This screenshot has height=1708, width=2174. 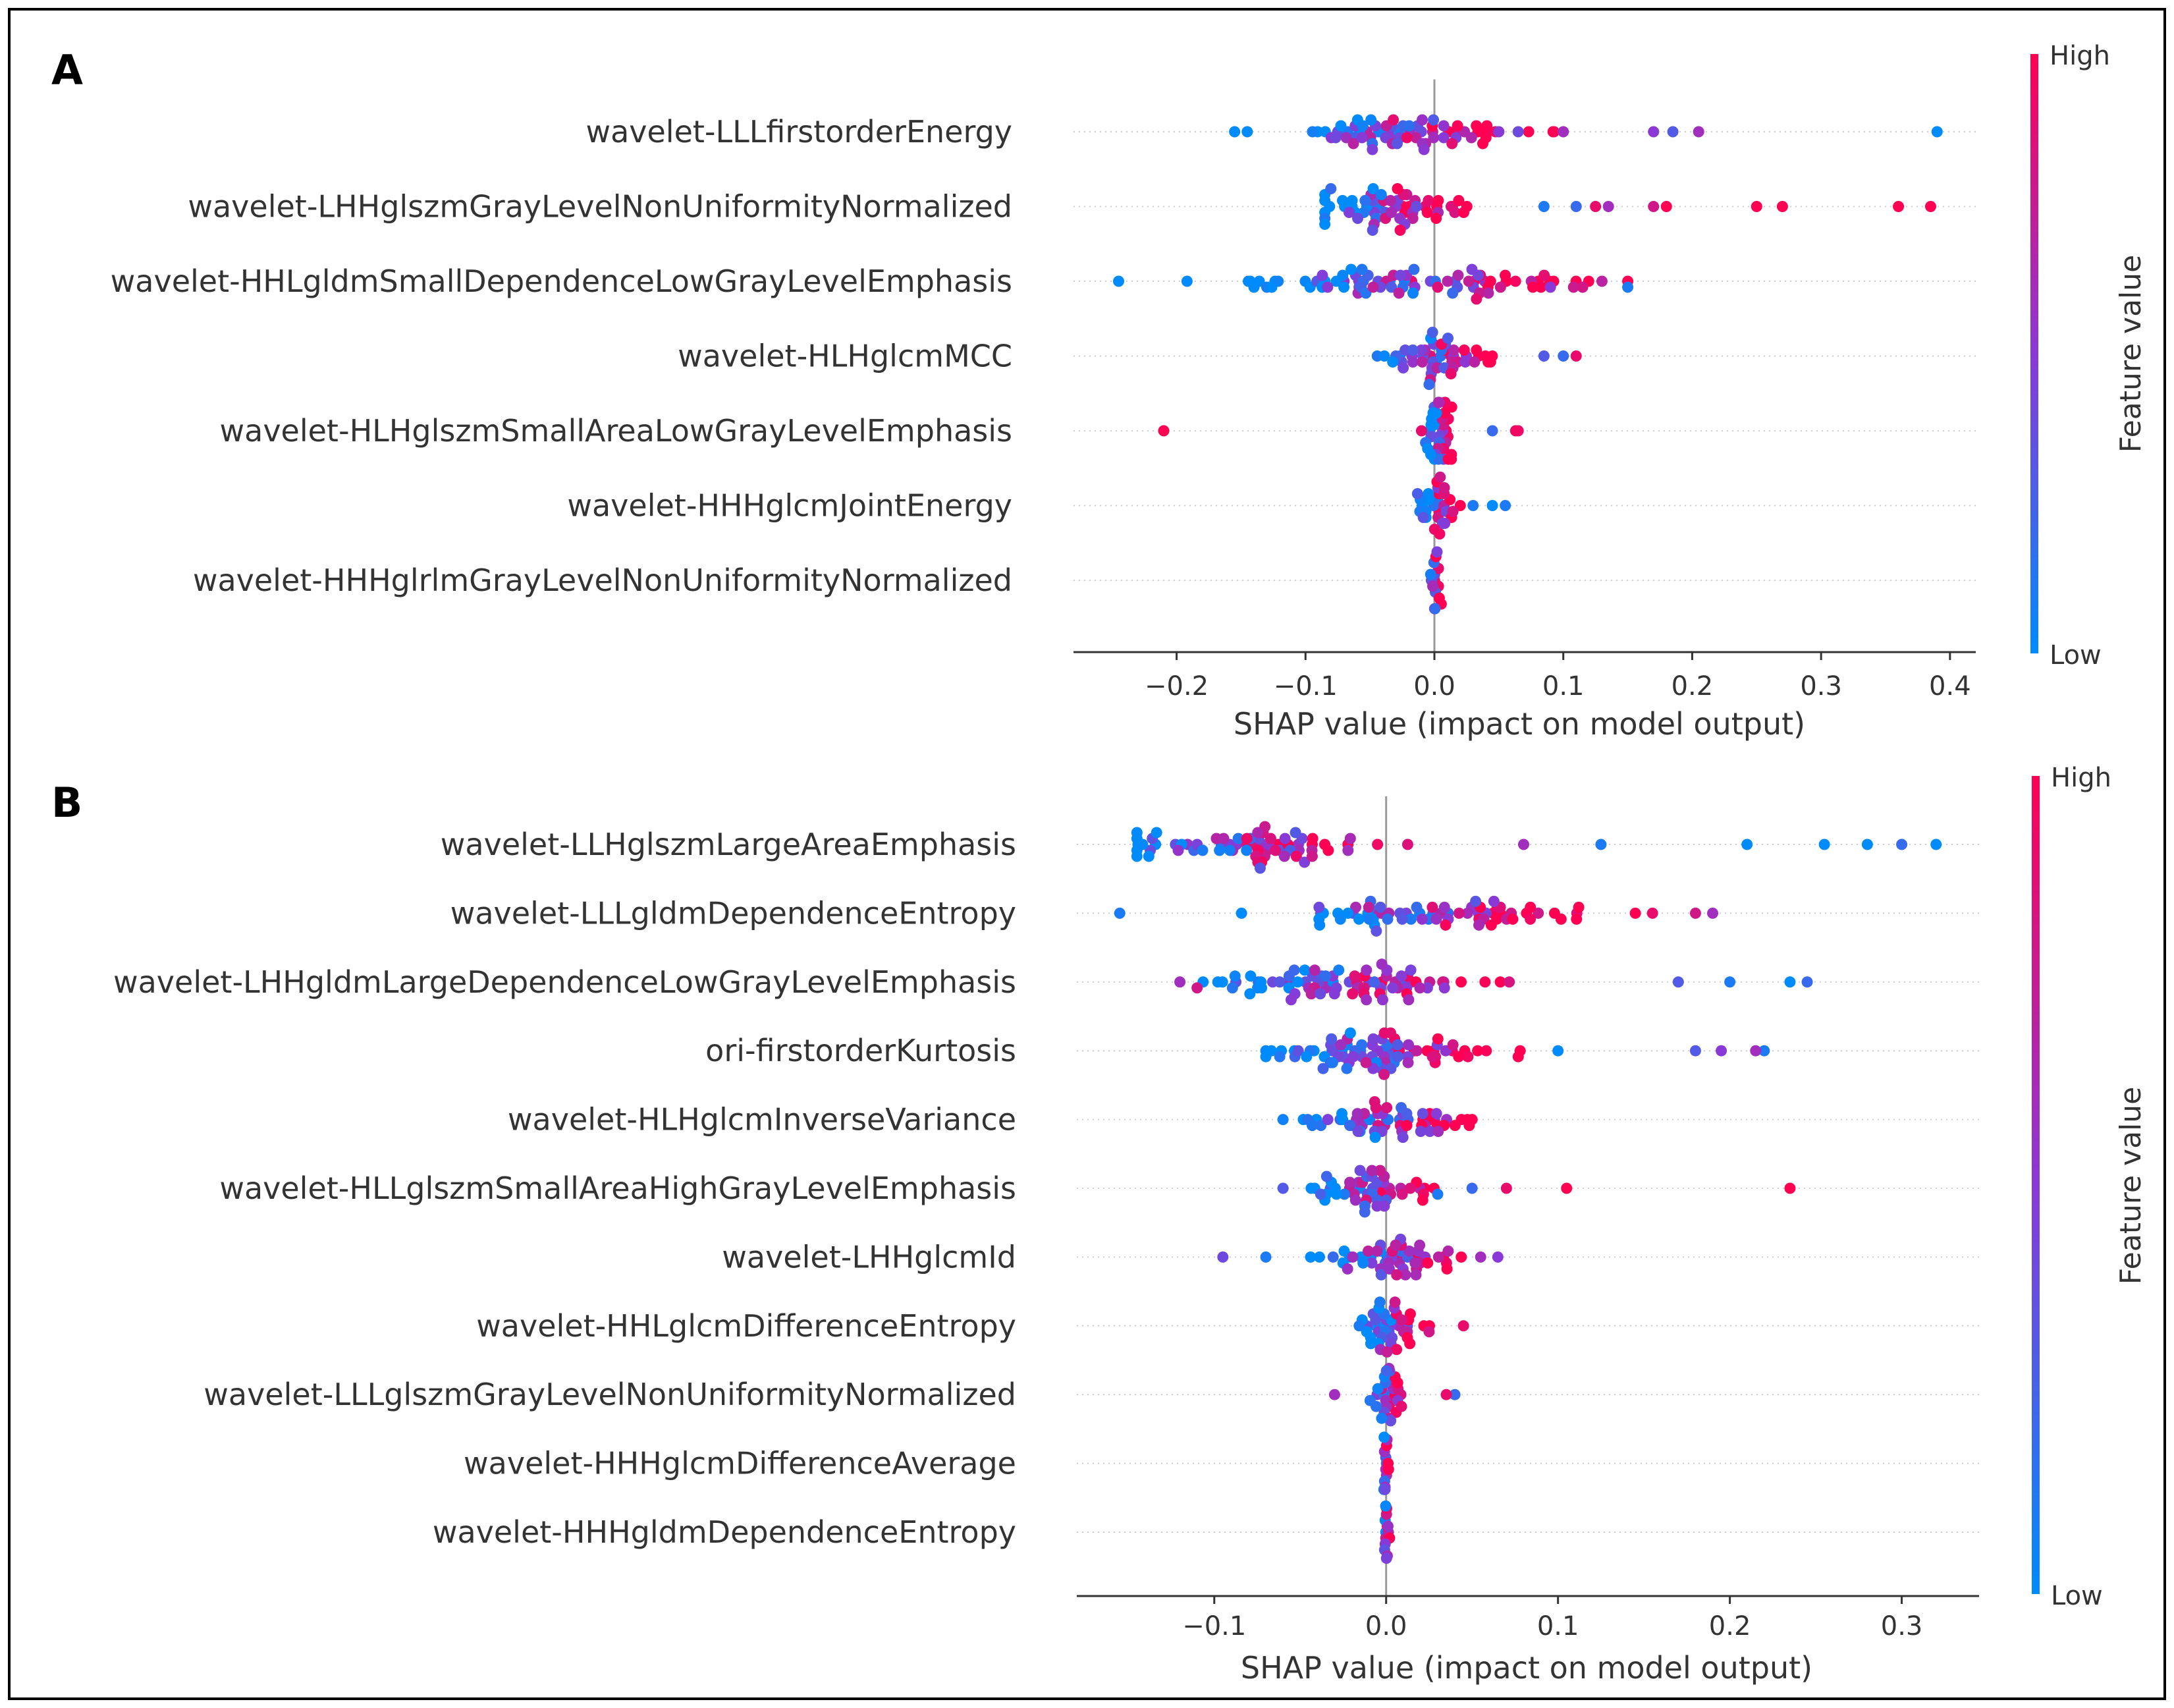 I want to click on feature-label: wavelet-LLLfirstorderEnergy, so click(x=798, y=132).